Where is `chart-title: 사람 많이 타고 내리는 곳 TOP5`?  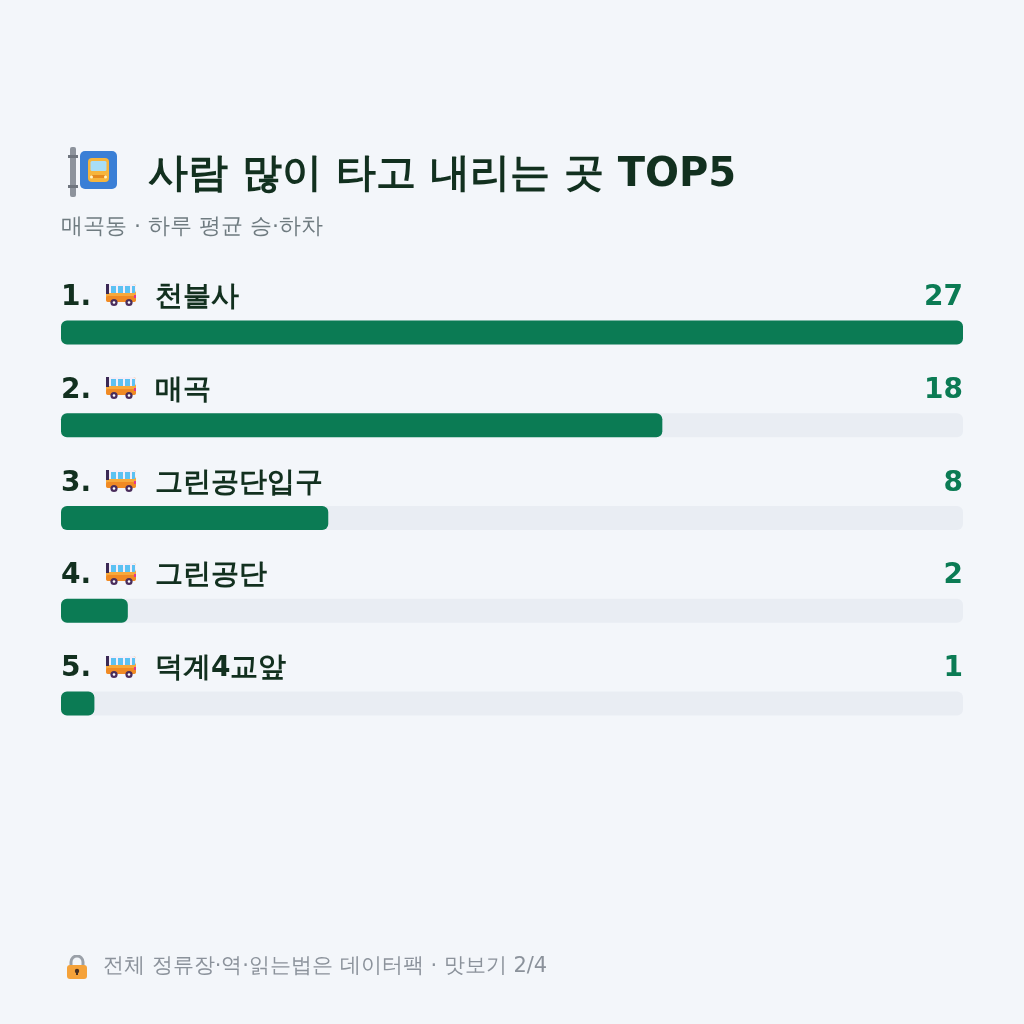
chart-title: 사람 많이 타고 내리는 곳 TOP5 is located at coordinates (442, 172).